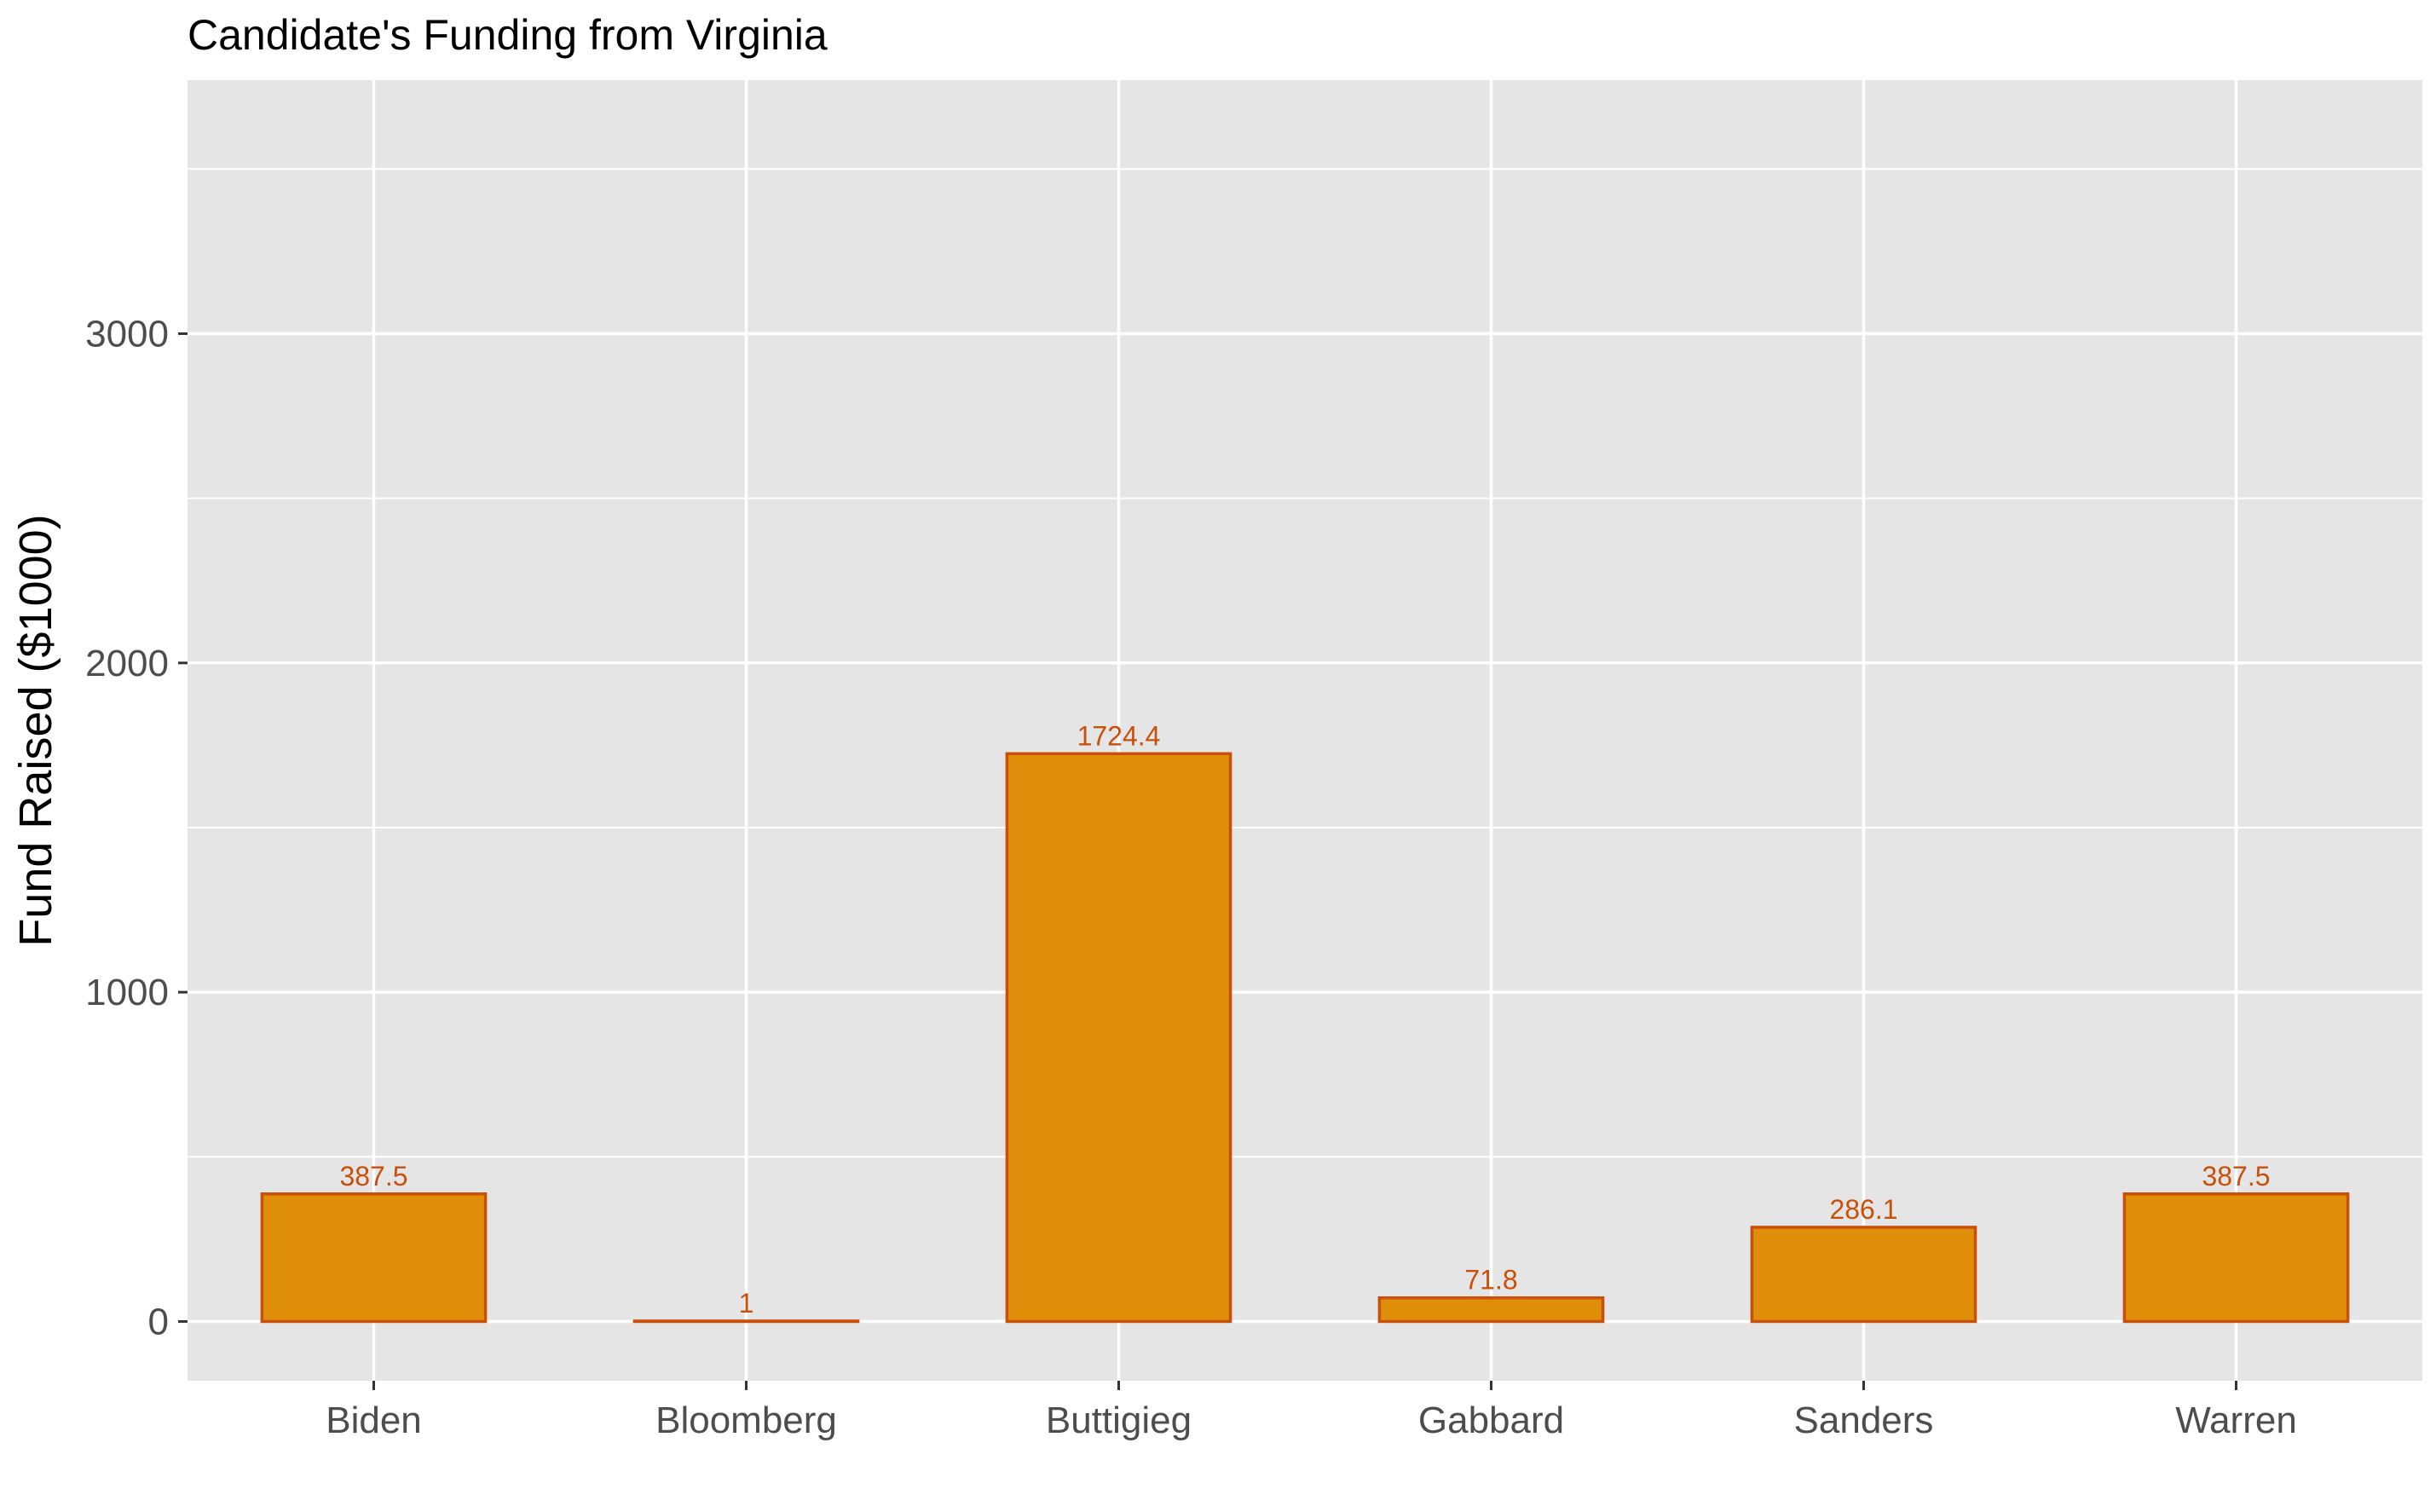  What do you see at coordinates (1490, 1280) in the screenshot?
I see `bar-value-label: 71.8` at bounding box center [1490, 1280].